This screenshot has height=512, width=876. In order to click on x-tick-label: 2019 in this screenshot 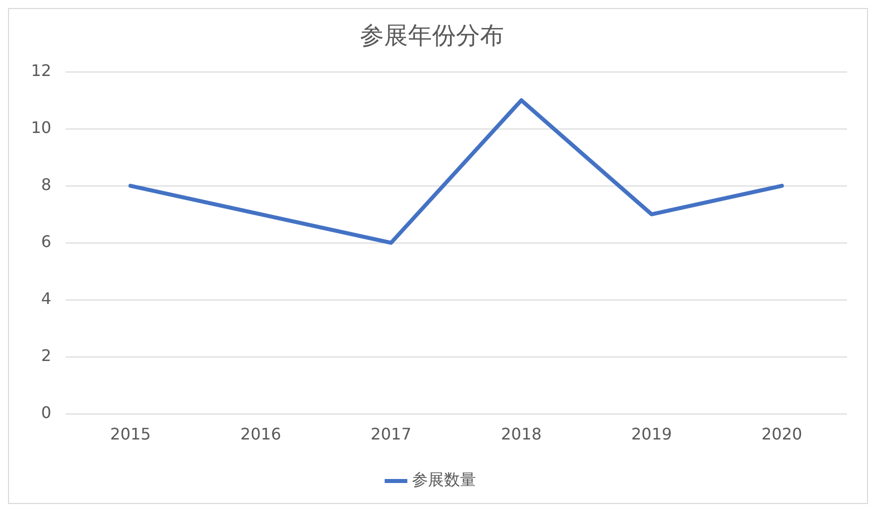, I will do `click(651, 434)`.